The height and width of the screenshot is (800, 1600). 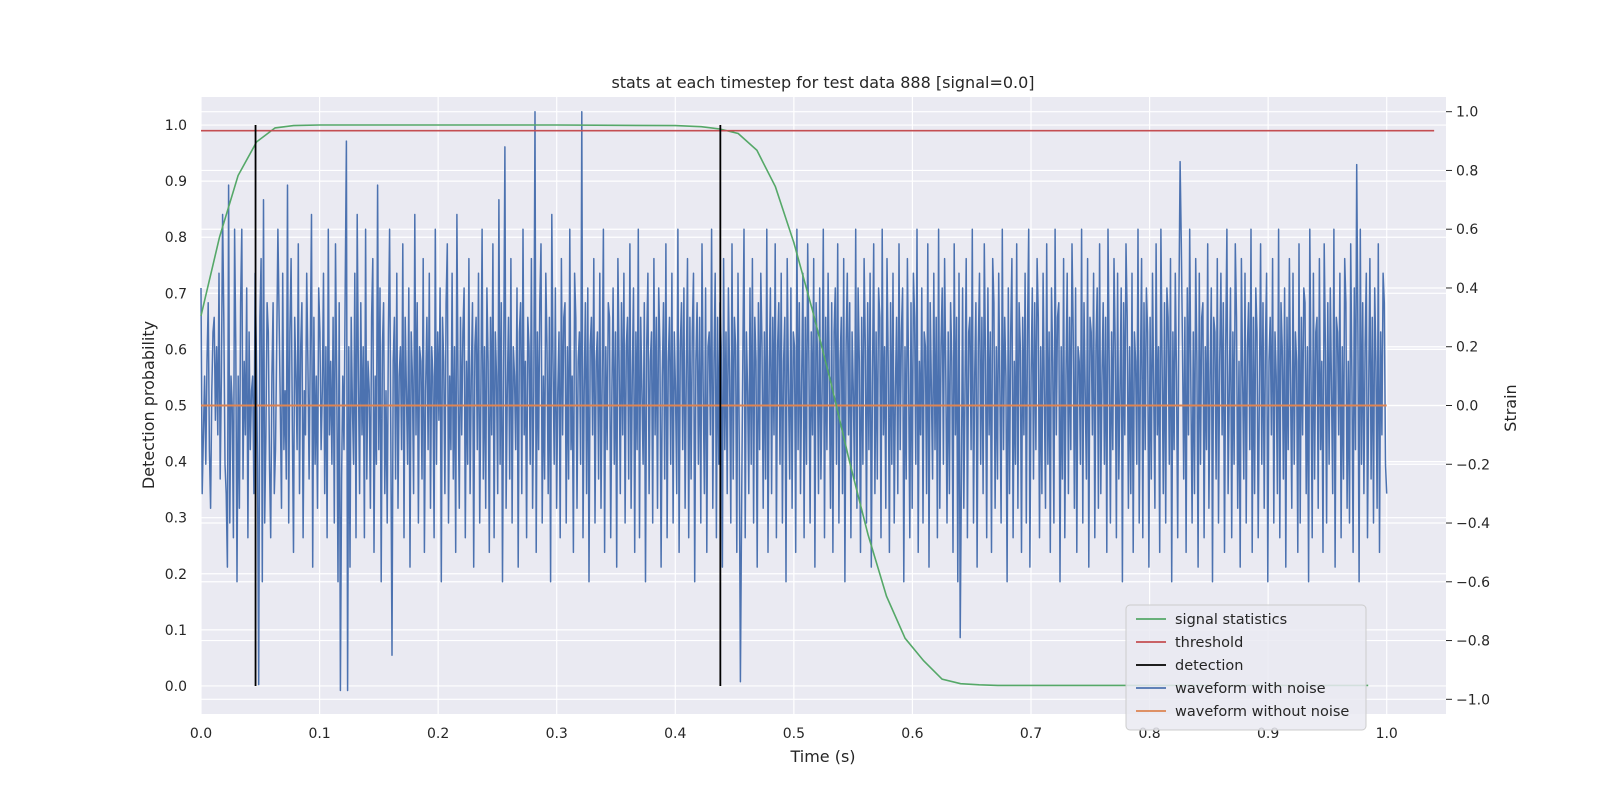 What do you see at coordinates (1387, 734) in the screenshot?
I see `x-tick-label: 1.0` at bounding box center [1387, 734].